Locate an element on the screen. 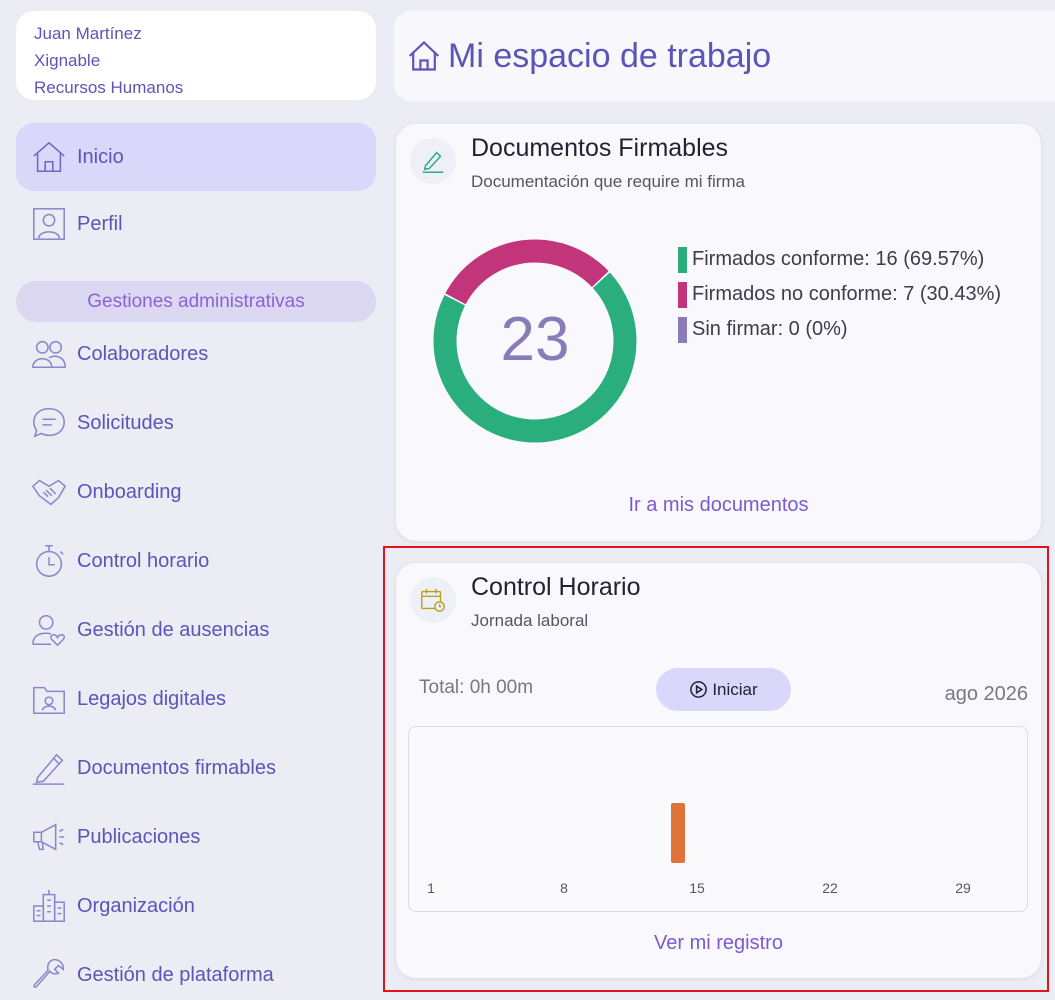  user-name: Juan Martínez is located at coordinates (88, 33).